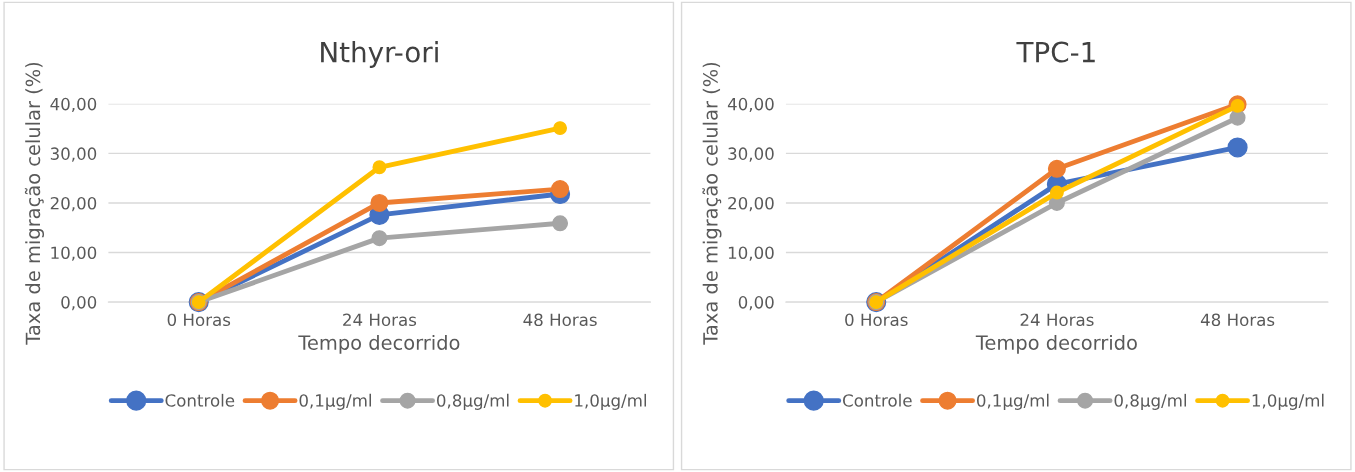  I want to click on chart-title: Nthyr-ori, so click(379, 54).